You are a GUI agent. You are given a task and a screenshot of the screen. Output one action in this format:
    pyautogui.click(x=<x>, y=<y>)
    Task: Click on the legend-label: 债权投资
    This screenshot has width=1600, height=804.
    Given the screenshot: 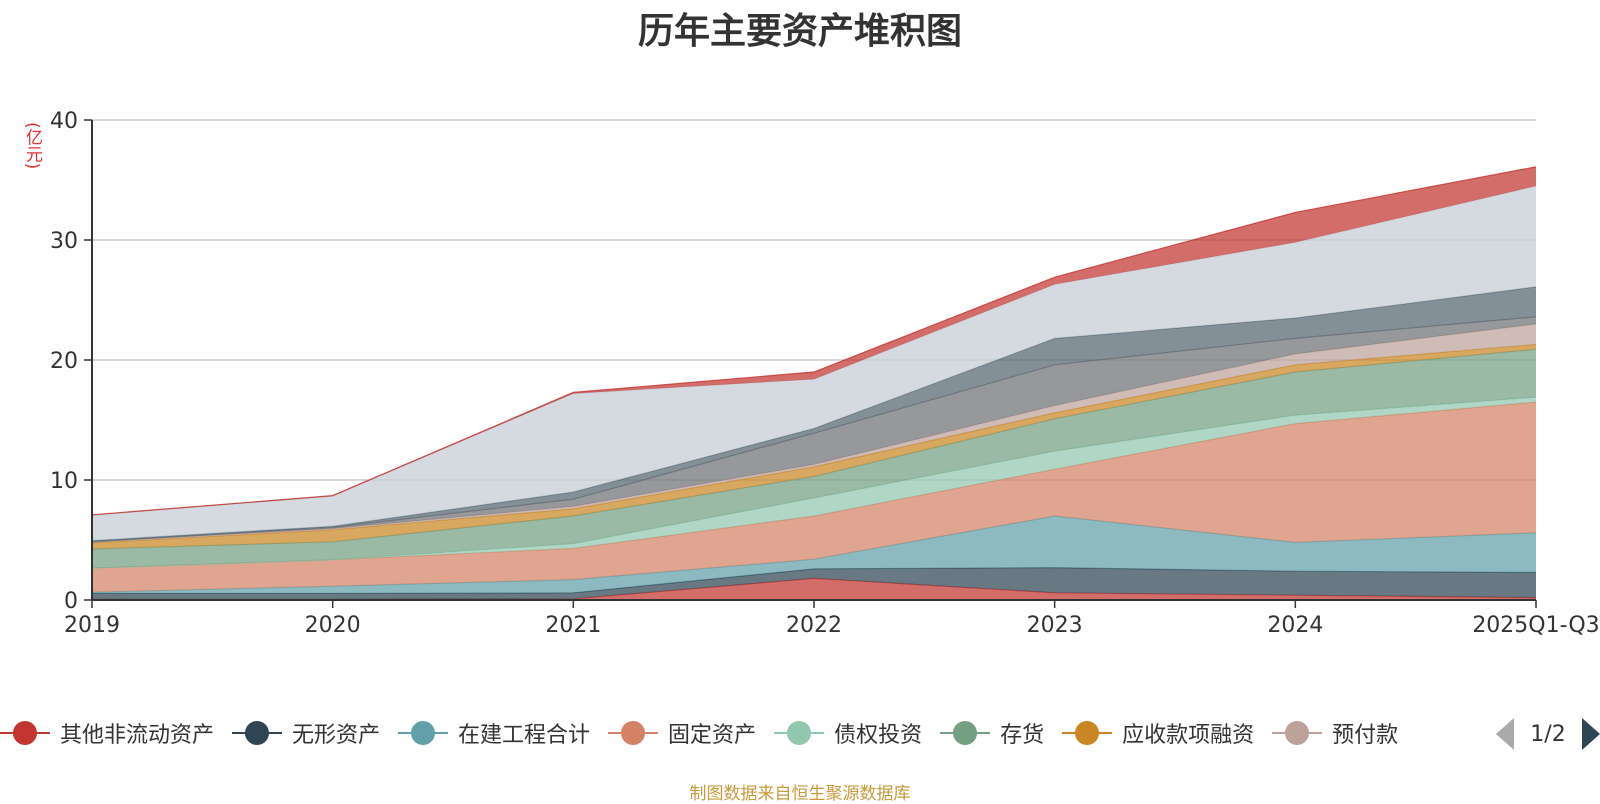 What is the action you would take?
    pyautogui.click(x=878, y=735)
    